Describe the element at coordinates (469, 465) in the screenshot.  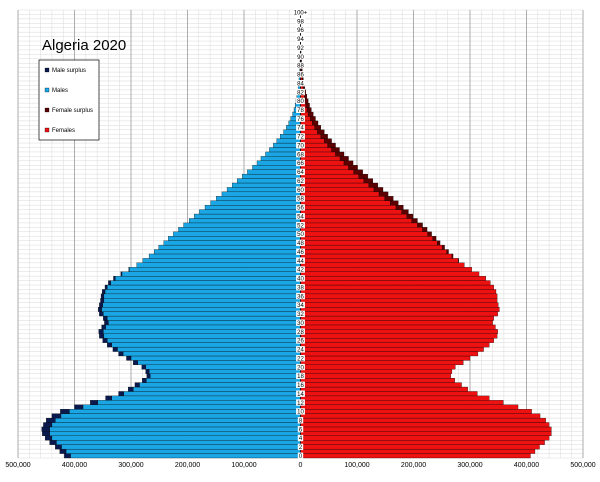
I see `x-tick-label: 300,000` at that location.